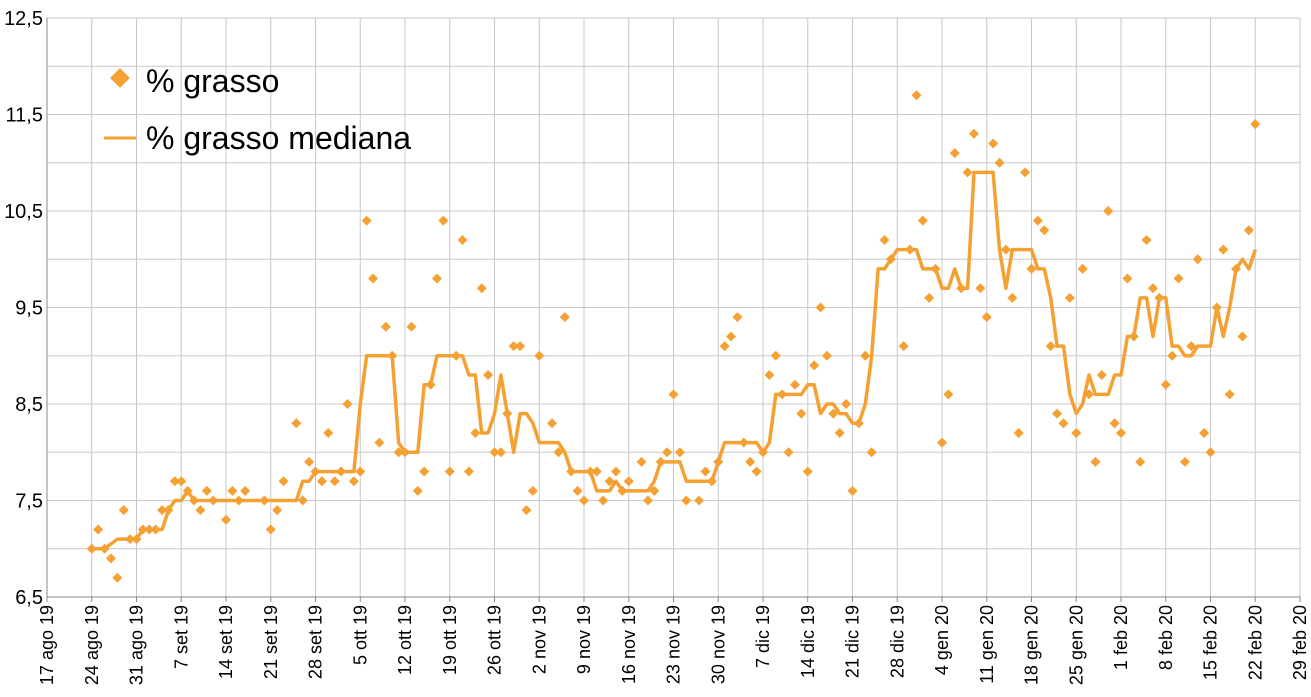 This screenshot has width=1311, height=697. I want to click on x-tick-label: 5 ott 19, so click(360, 635).